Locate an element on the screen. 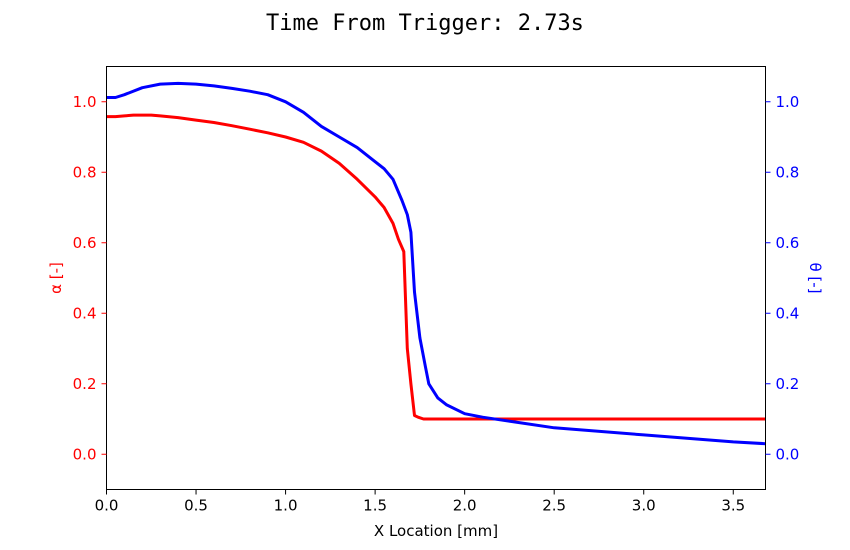 This screenshot has width=850, height=550. y-right-tick-label: 1.0 is located at coordinates (788, 102).